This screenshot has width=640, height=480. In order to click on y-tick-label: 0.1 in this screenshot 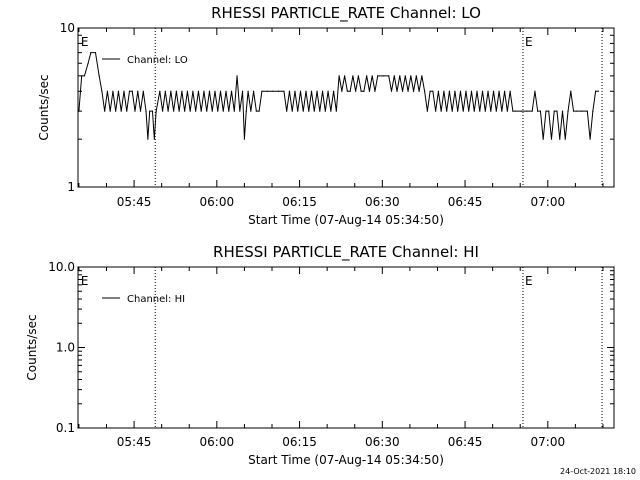, I will do `click(65, 428)`.